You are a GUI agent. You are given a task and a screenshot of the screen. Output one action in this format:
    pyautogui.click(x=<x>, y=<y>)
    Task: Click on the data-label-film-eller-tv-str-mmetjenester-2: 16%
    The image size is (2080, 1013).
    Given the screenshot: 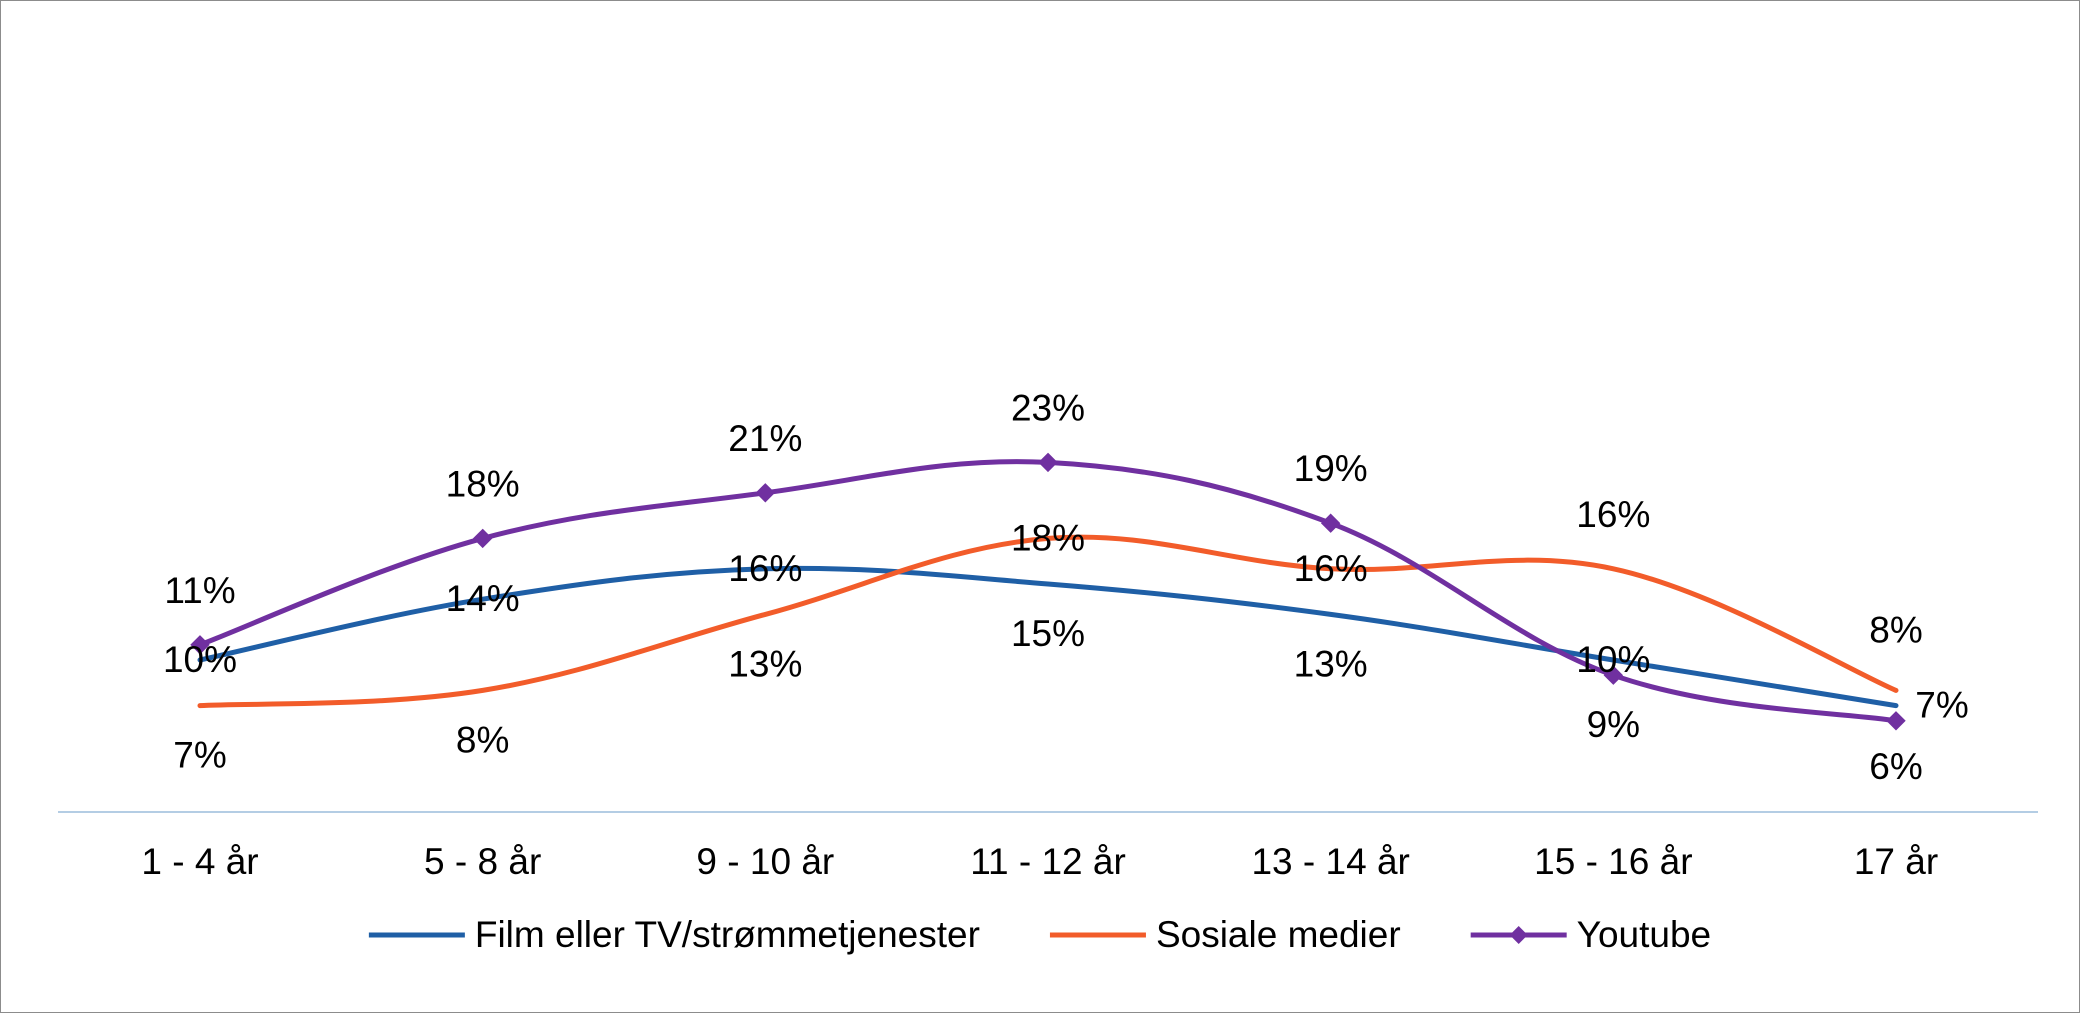 What is the action you would take?
    pyautogui.click(x=765, y=568)
    